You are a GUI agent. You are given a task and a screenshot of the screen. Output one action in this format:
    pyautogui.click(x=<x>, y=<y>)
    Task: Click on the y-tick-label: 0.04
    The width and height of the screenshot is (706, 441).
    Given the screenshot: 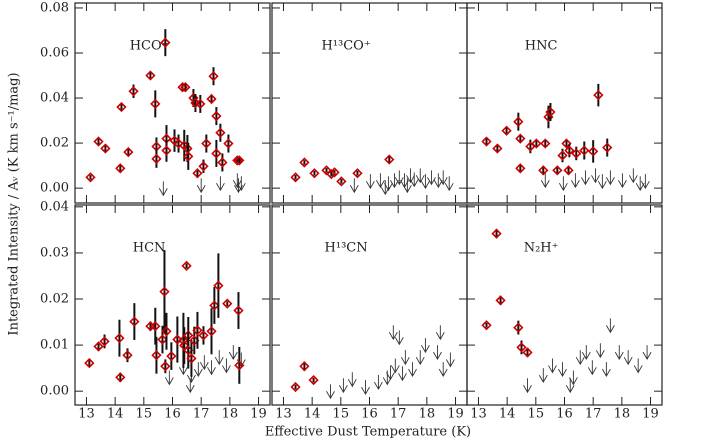 What is the action you would take?
    pyautogui.click(x=54, y=98)
    